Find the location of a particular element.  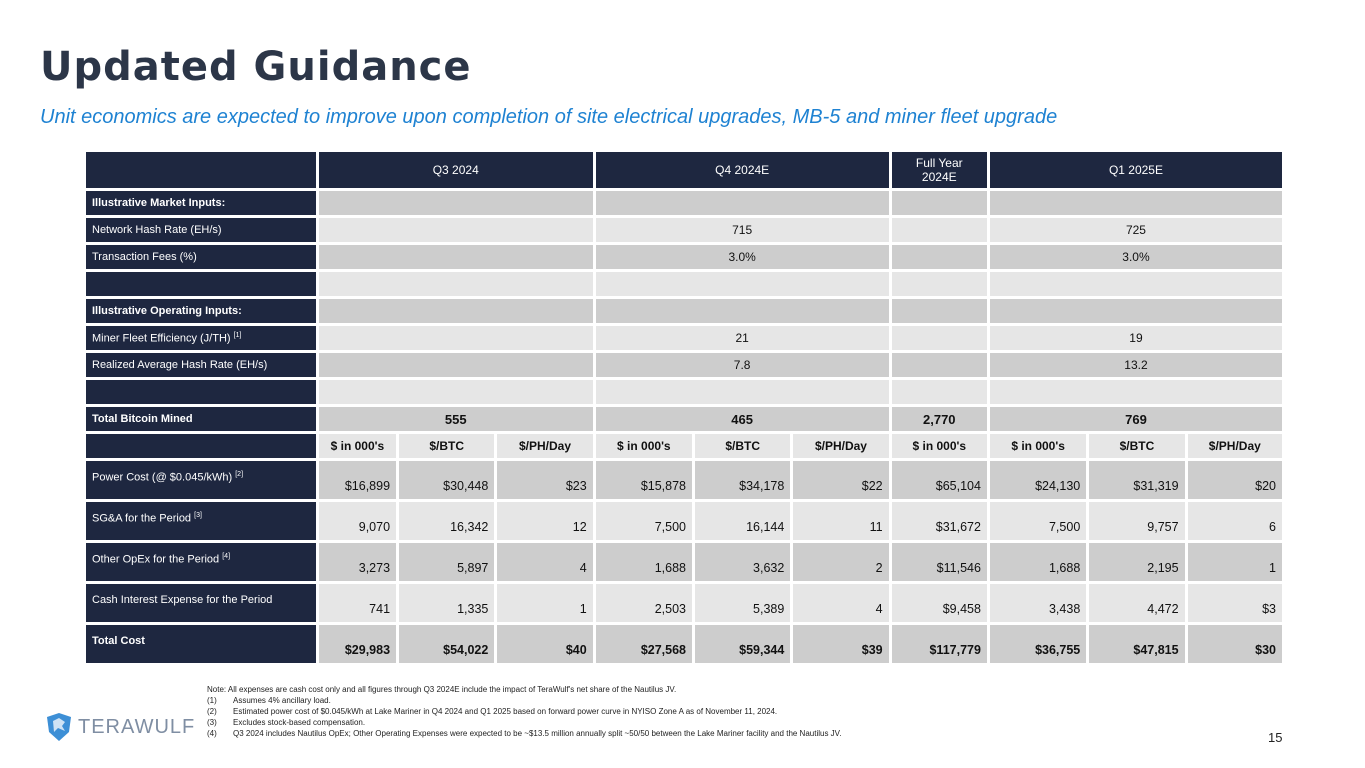

value-cell: $54,022 is located at coordinates (447, 644).